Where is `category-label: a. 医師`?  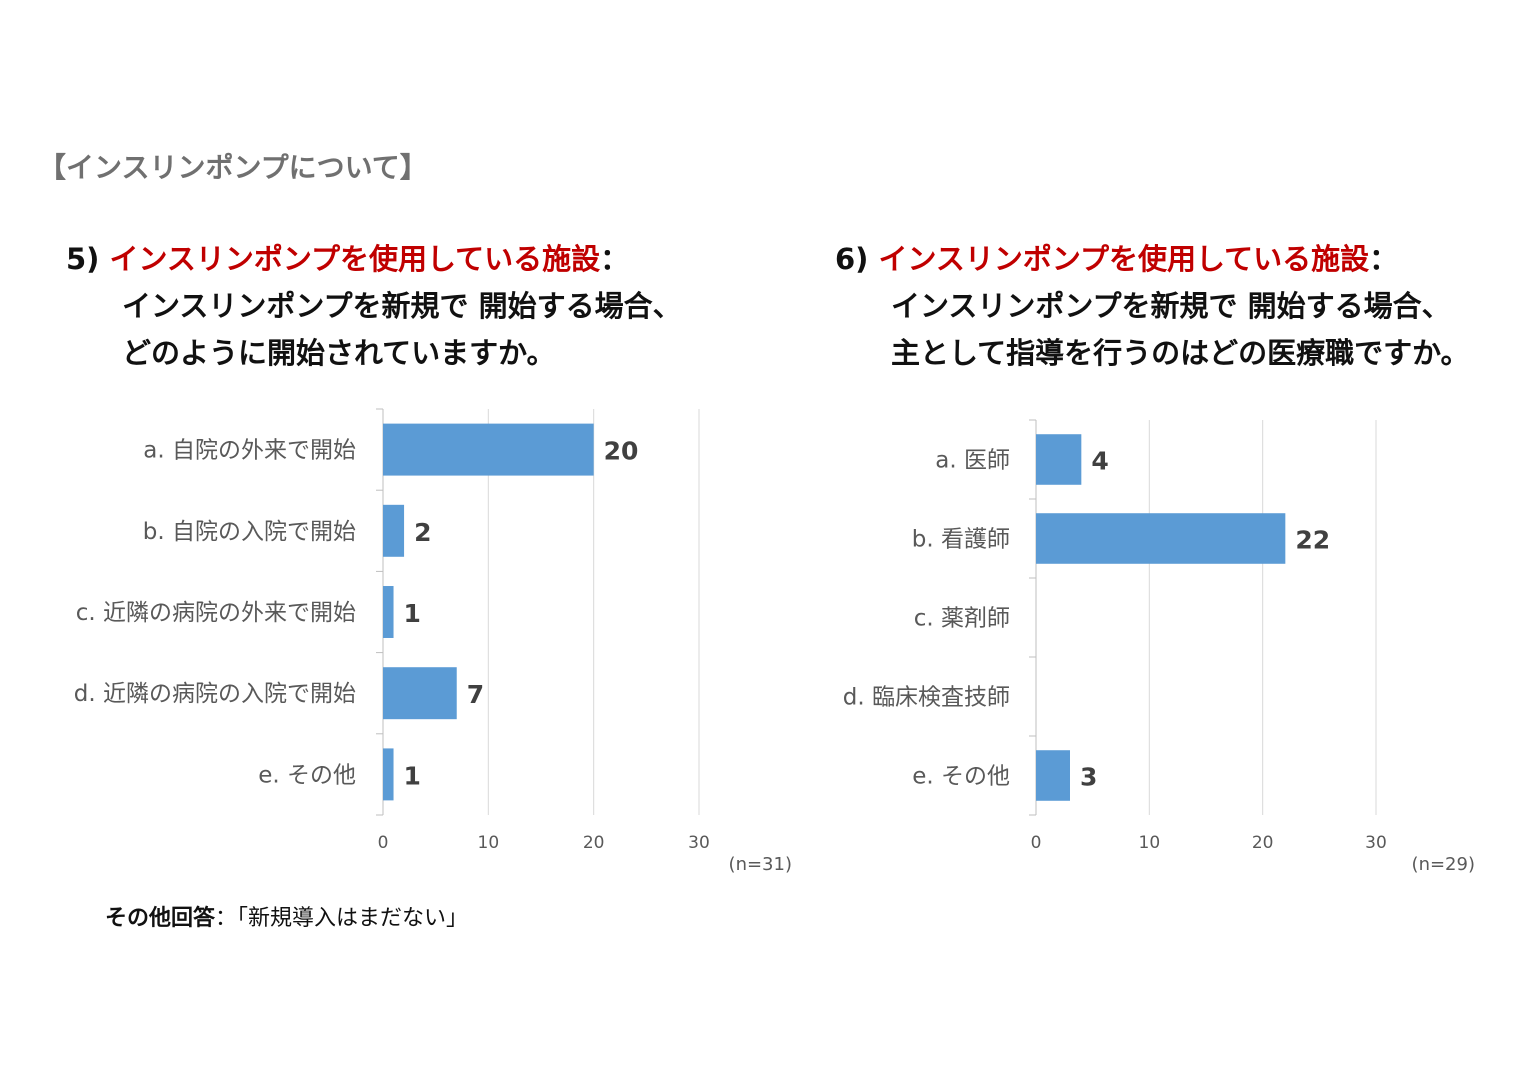
category-label: a. 医師 is located at coordinates (972, 461).